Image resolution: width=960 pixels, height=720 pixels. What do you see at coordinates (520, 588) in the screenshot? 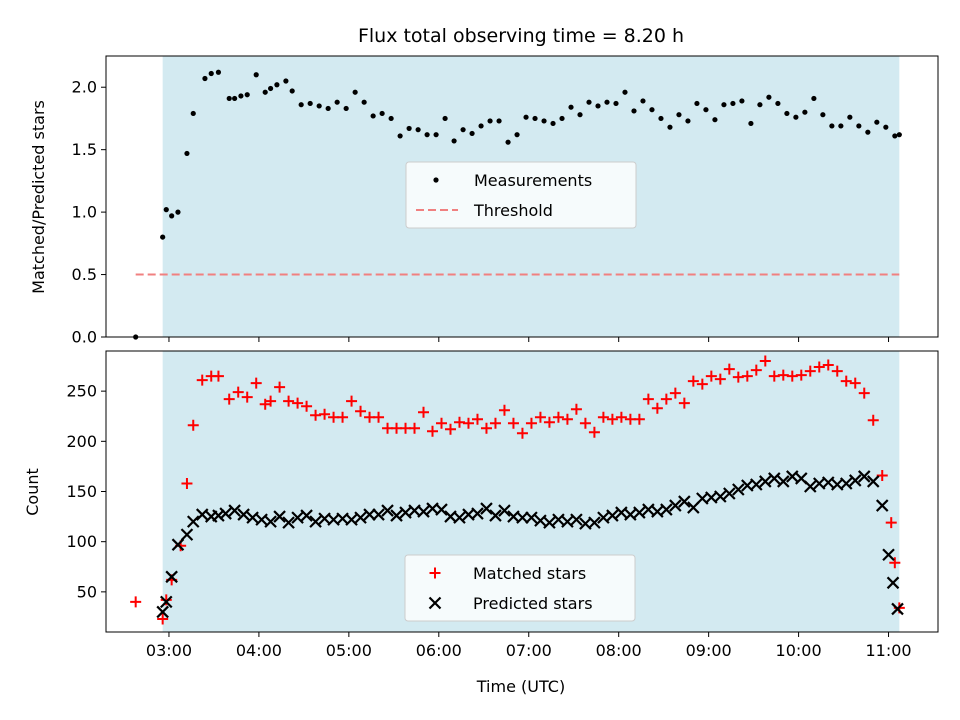
I see `legend-box` at bounding box center [520, 588].